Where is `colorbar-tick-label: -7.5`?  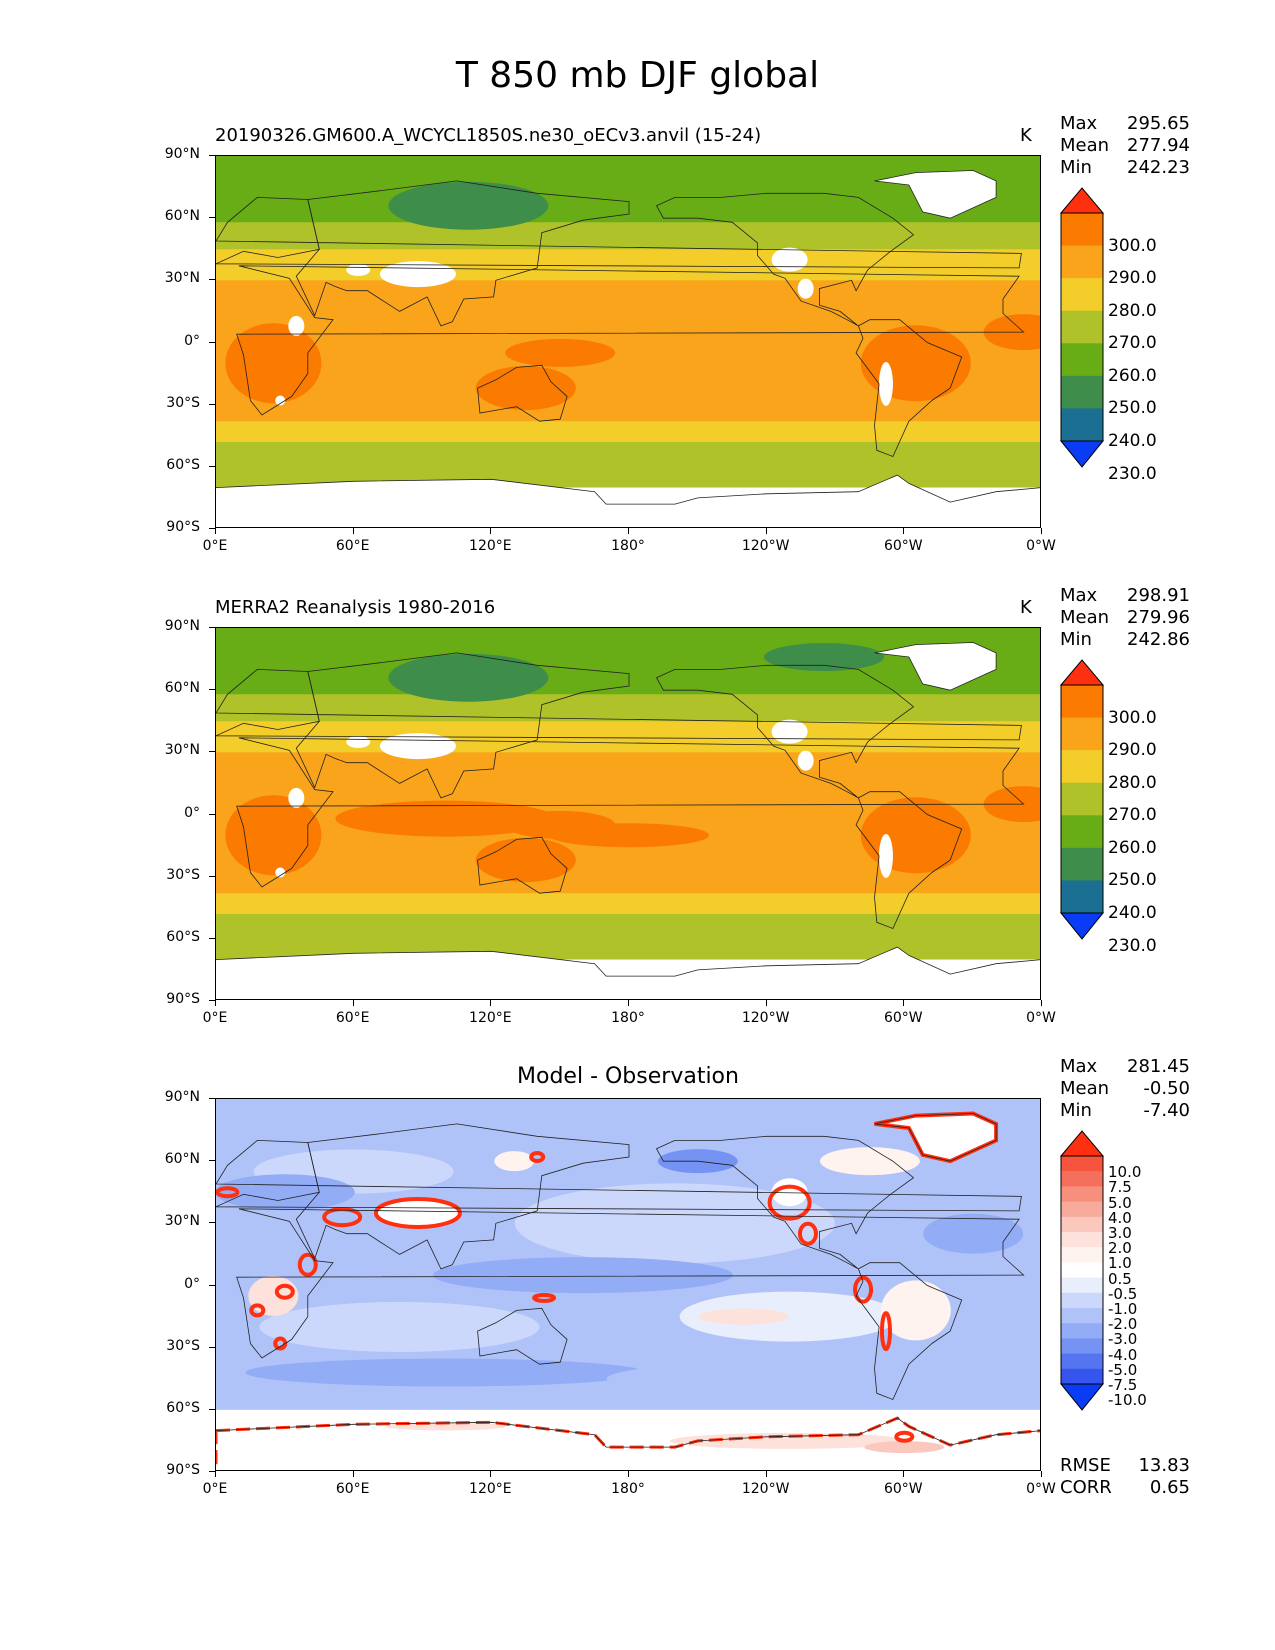
colorbar-tick-label: -7.5 is located at coordinates (1123, 1385).